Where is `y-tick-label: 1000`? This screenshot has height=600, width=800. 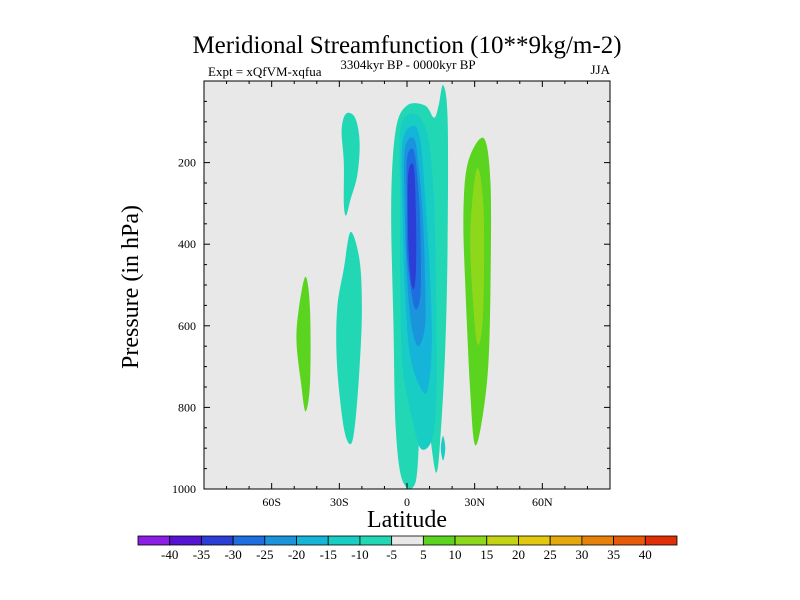
y-tick-label: 1000 is located at coordinates (184, 489).